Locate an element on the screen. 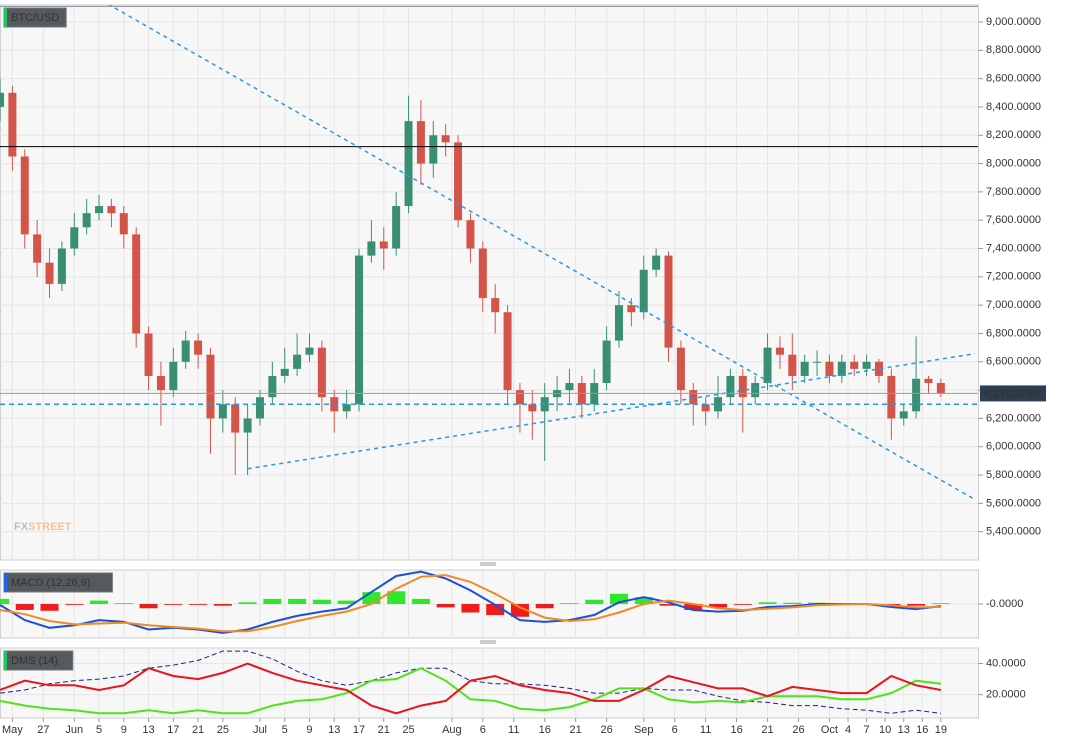  x-tick-label: Aug is located at coordinates (452, 730).